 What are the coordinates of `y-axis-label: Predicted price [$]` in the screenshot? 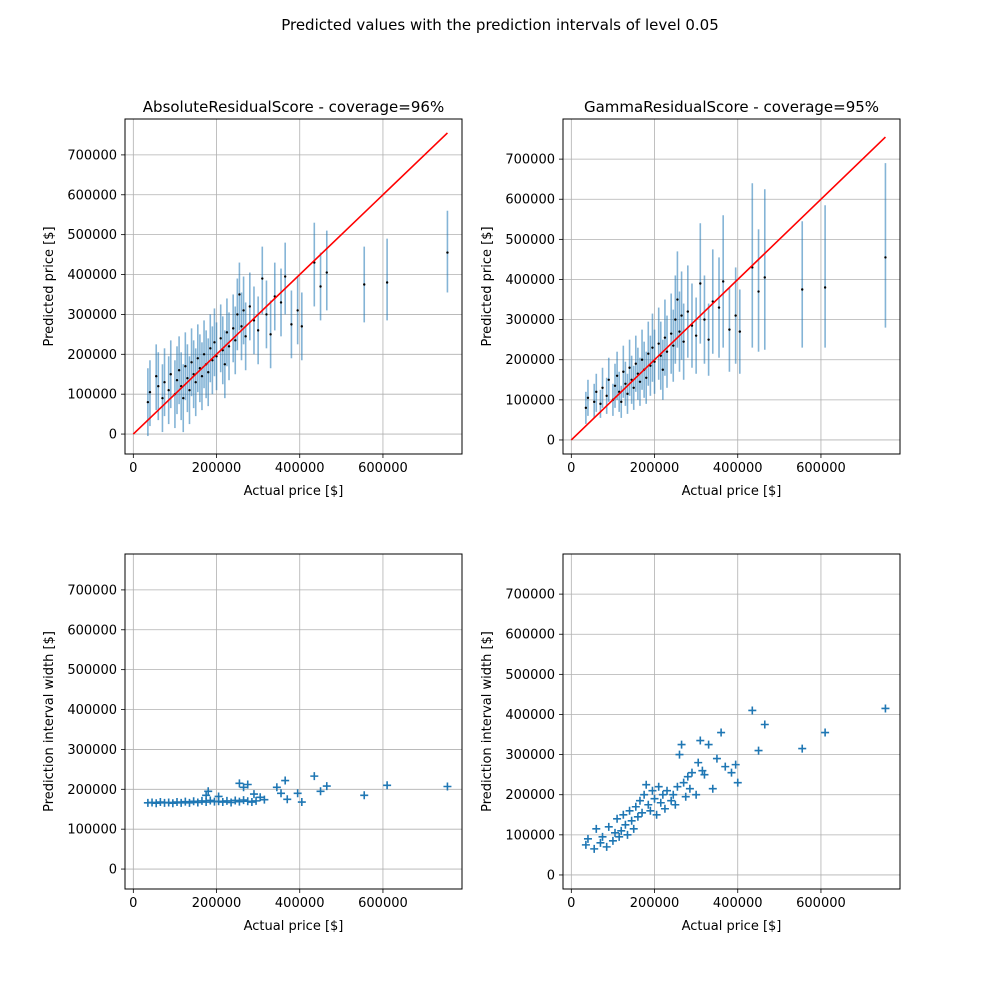 It's located at (487, 286).